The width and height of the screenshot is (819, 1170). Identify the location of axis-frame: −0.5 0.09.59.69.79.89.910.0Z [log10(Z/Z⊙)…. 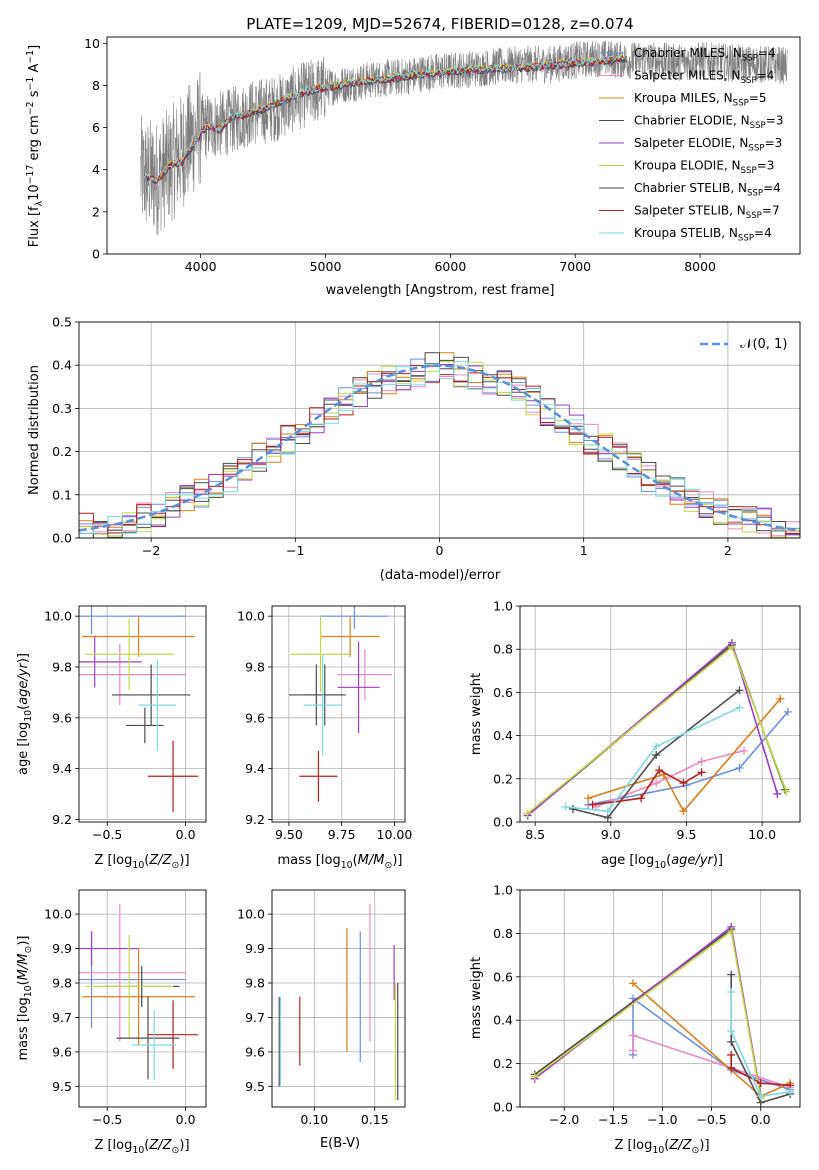
(111, 1022).